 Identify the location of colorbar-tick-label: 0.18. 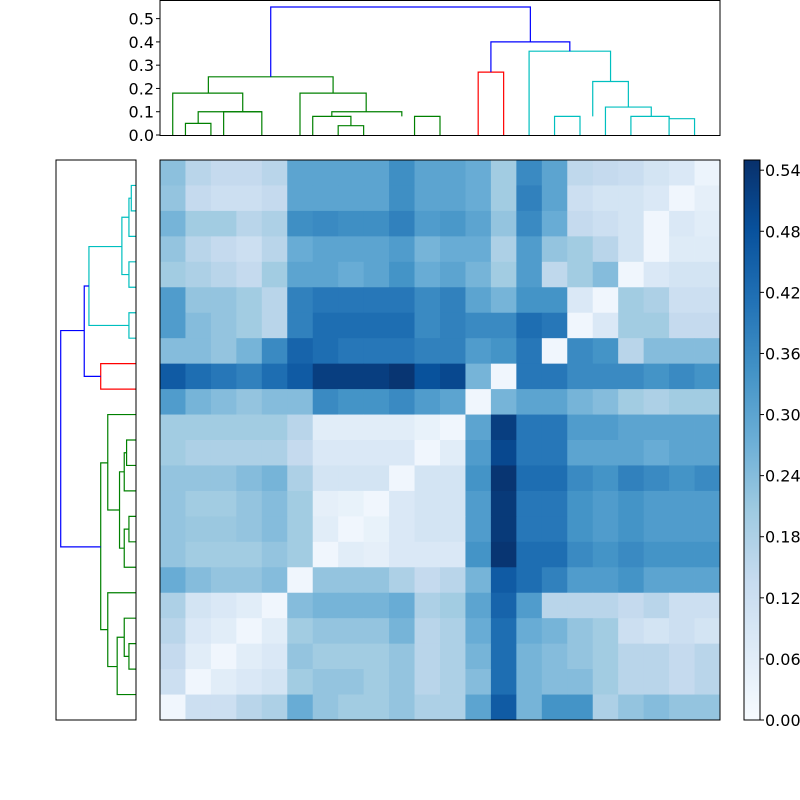
(782, 537).